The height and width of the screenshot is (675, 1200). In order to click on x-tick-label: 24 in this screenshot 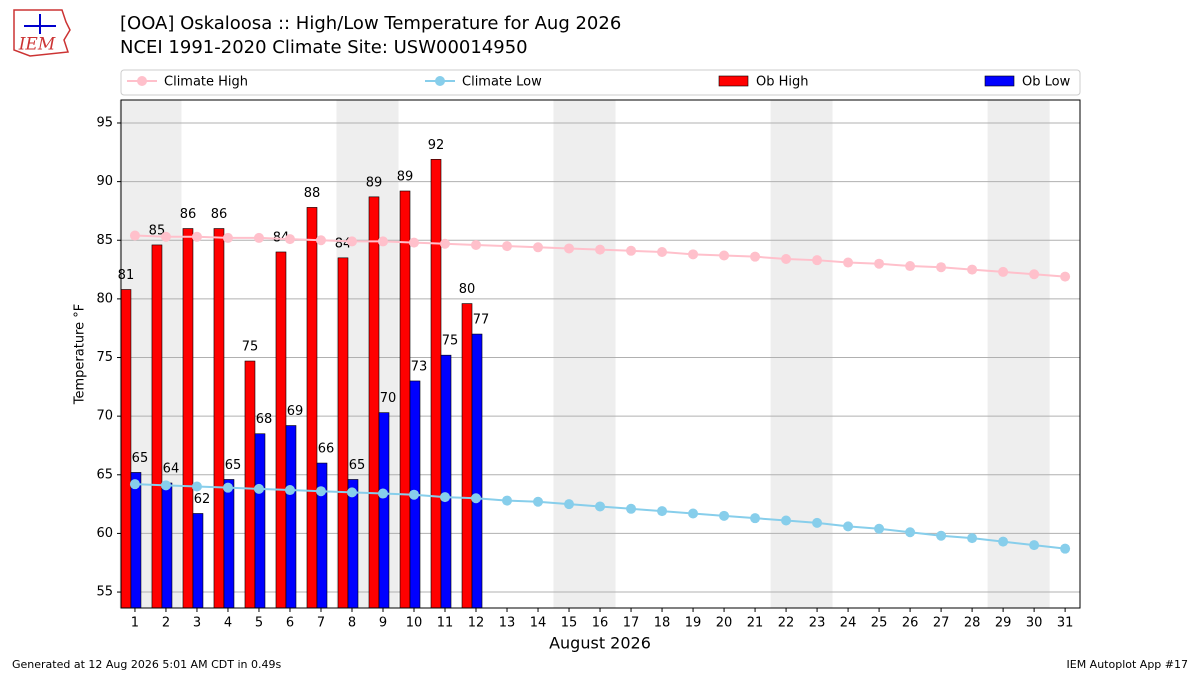, I will do `click(848, 623)`.